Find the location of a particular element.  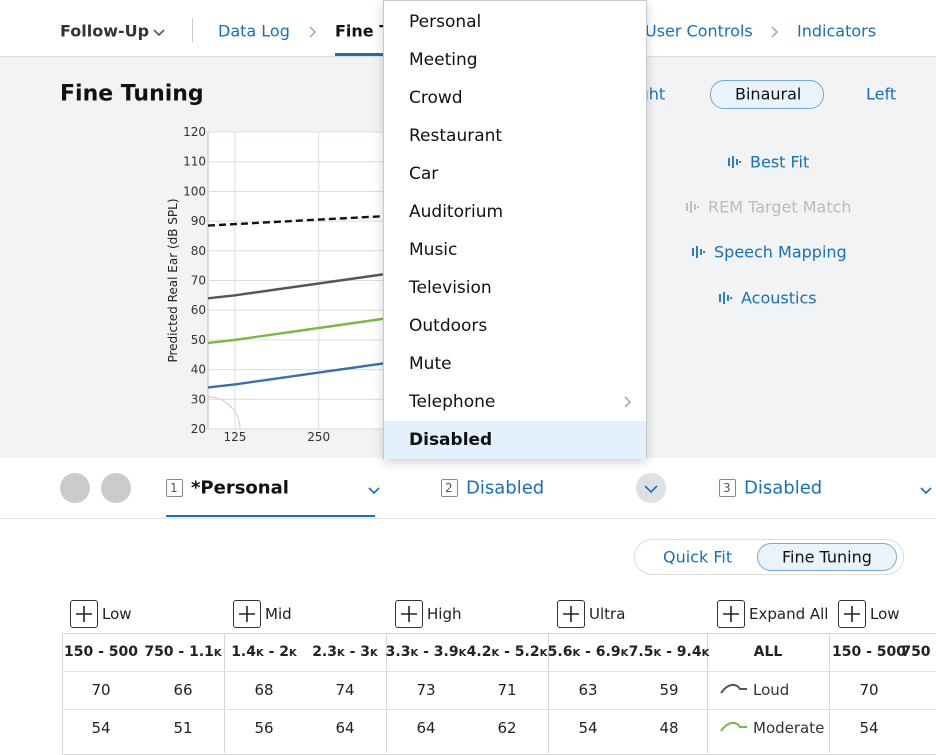

table-cell: 59 is located at coordinates (669, 690).